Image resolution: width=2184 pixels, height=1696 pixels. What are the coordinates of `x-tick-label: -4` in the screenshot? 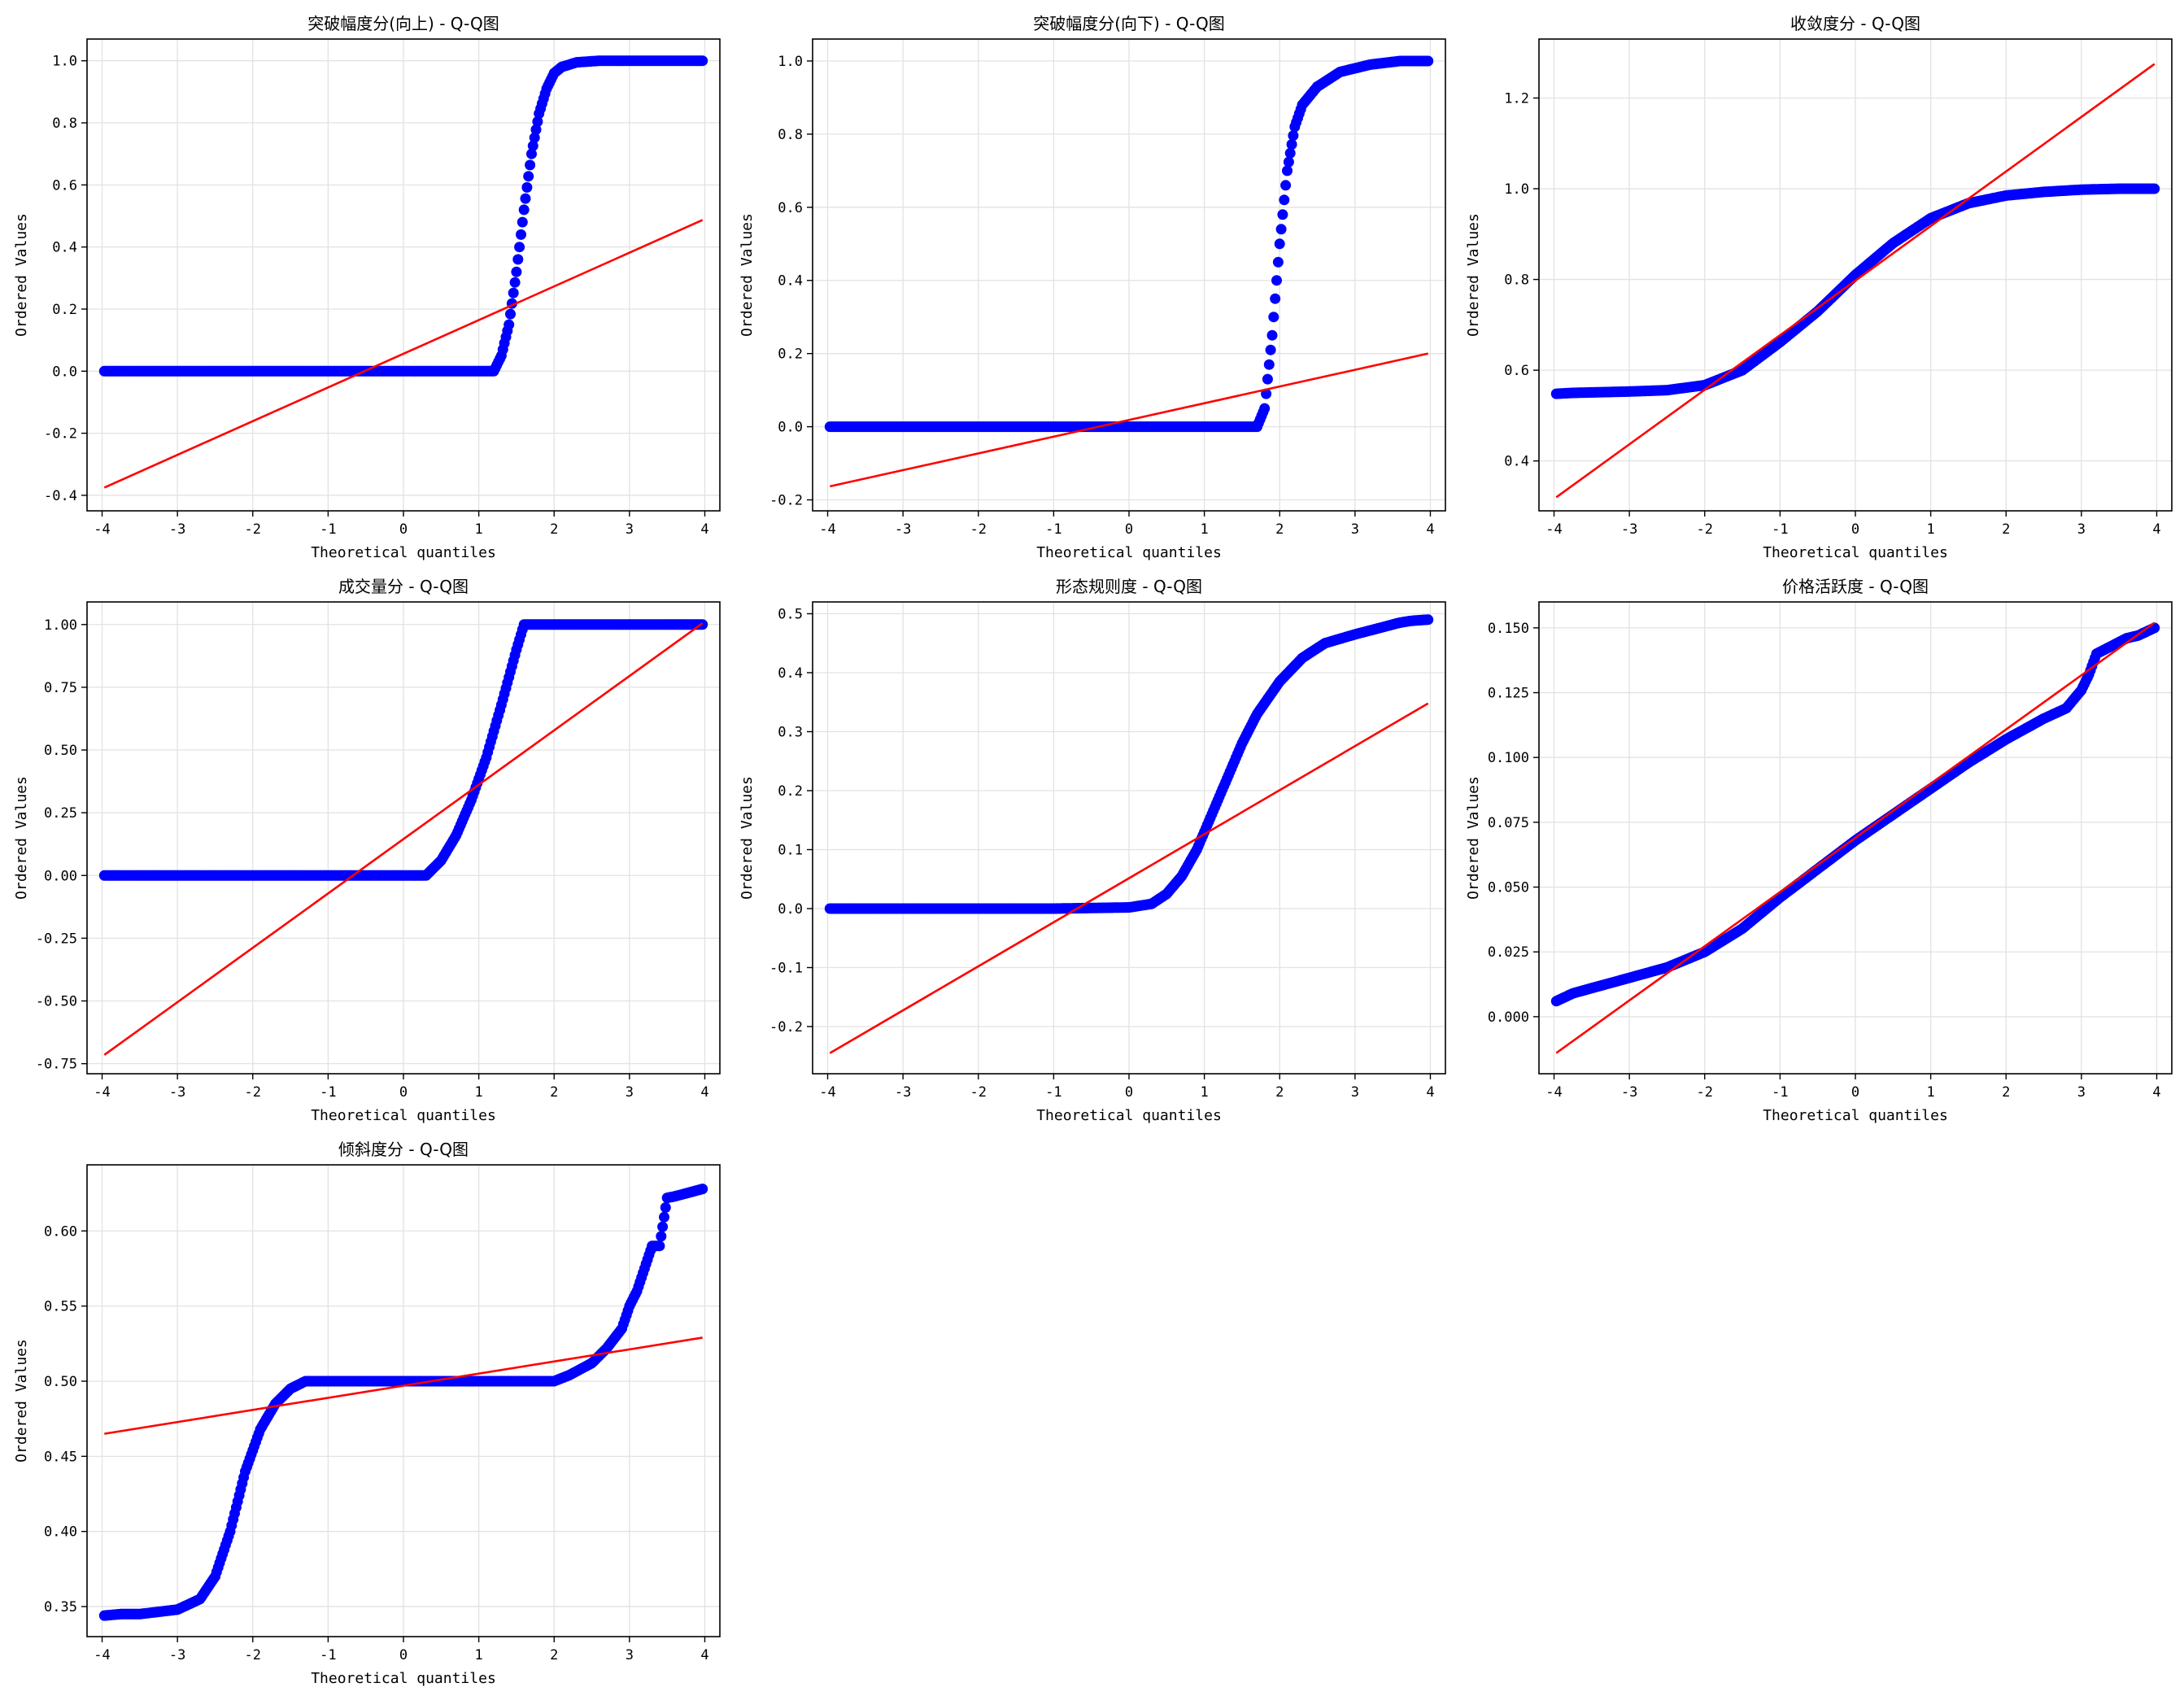 It's located at (102, 1092).